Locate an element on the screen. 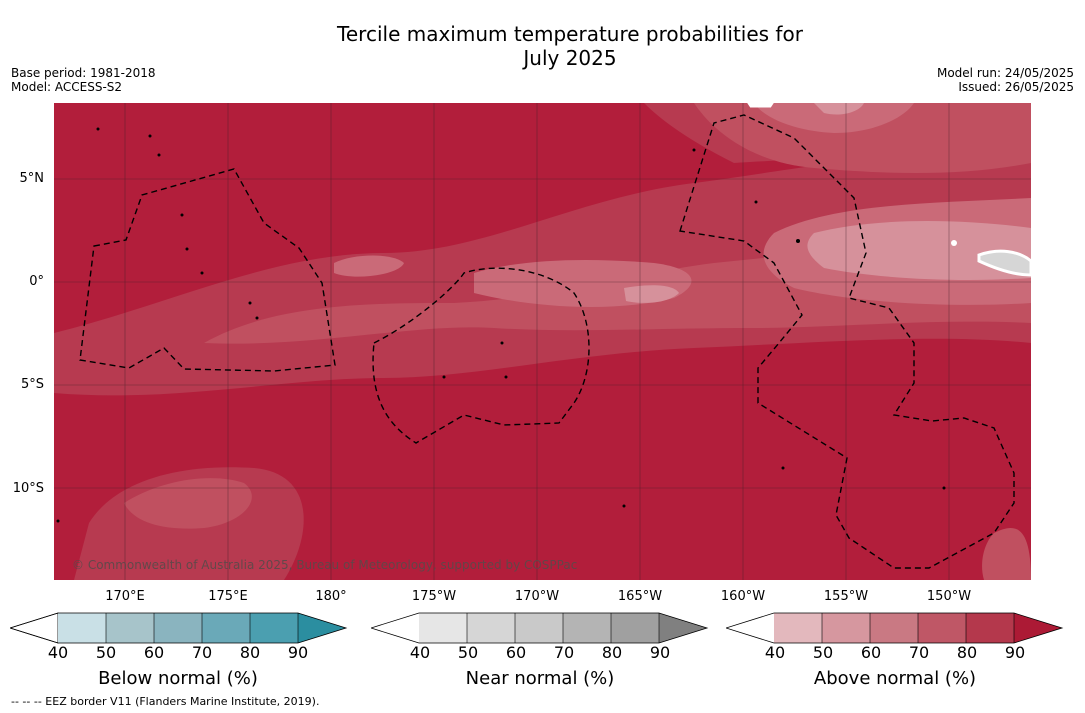  cbar-below-upper-arrow is located at coordinates (322, 628).